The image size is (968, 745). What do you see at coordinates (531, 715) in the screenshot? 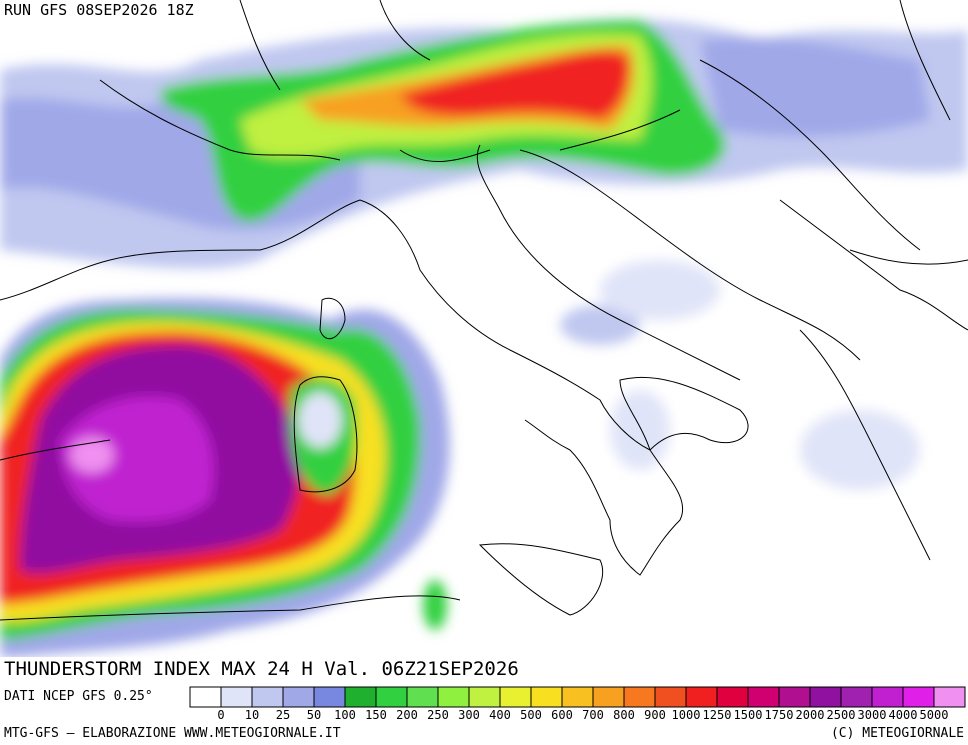
I see `scale-label: 500` at bounding box center [531, 715].